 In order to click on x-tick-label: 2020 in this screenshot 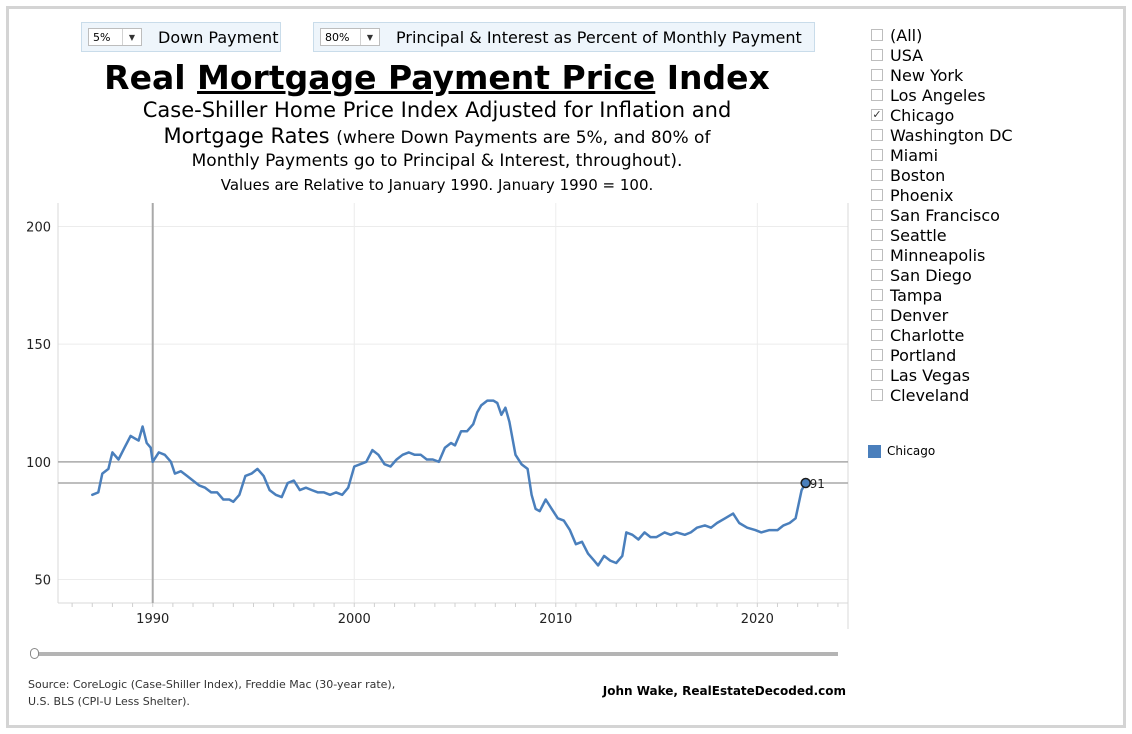, I will do `click(757, 619)`.